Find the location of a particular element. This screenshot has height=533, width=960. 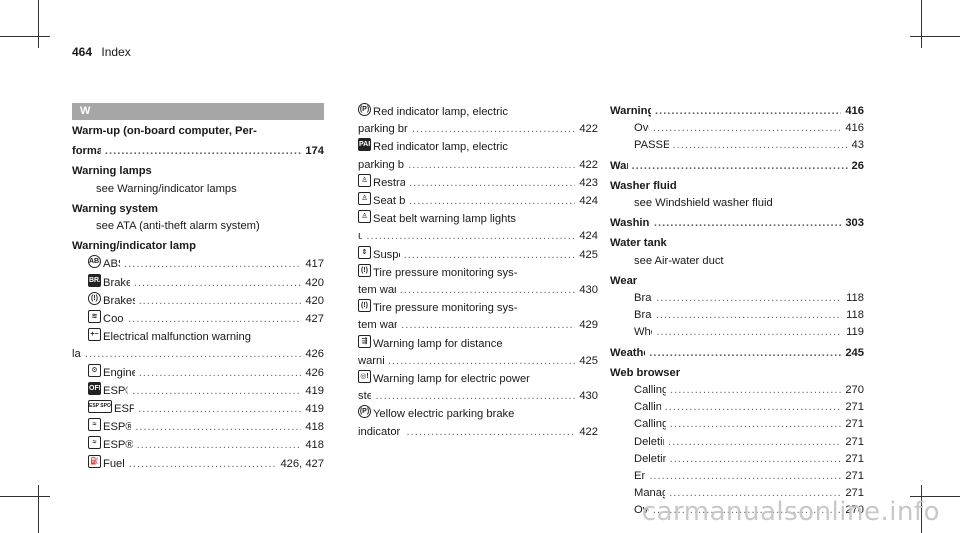

restraint-icon: ♙ is located at coordinates (364, 180).